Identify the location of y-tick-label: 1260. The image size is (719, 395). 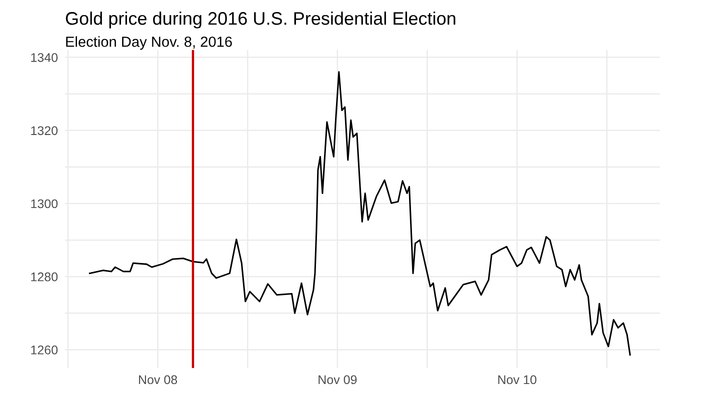
(44, 350).